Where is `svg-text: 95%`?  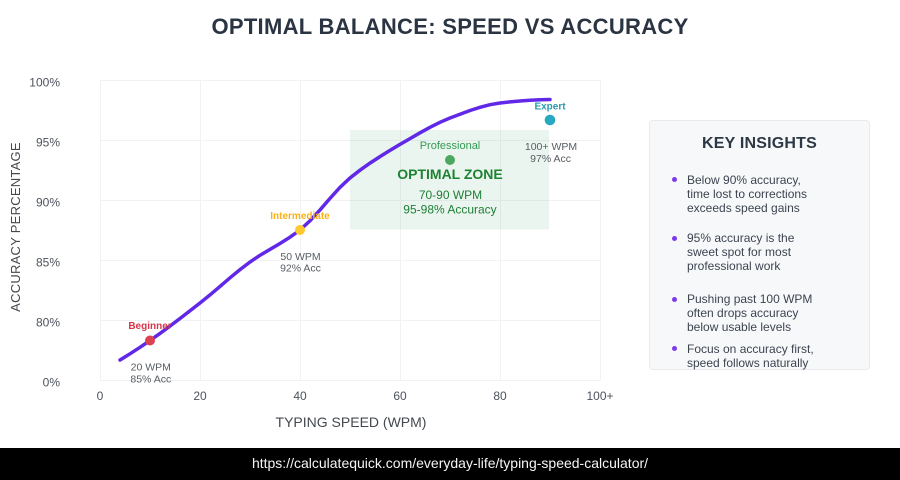
svg-text: 95% is located at coordinates (48, 143).